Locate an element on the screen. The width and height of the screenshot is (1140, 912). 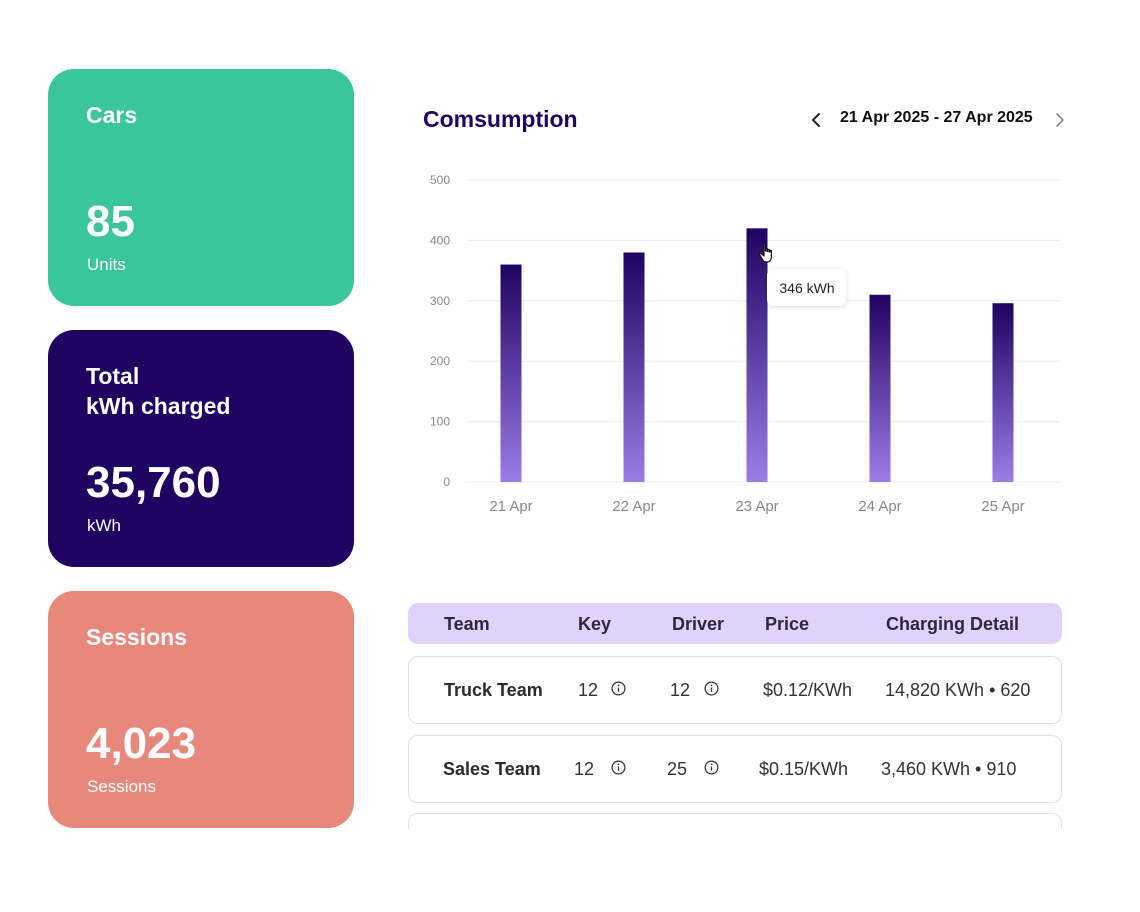
charging-detail-cell: 3,460 KWh • 910 is located at coordinates (949, 769).